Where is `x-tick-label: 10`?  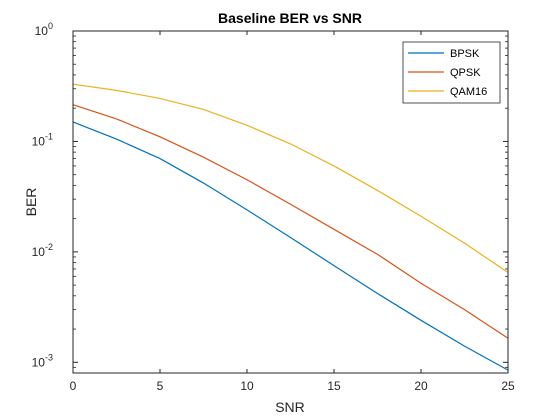 x-tick-label: 10 is located at coordinates (247, 386).